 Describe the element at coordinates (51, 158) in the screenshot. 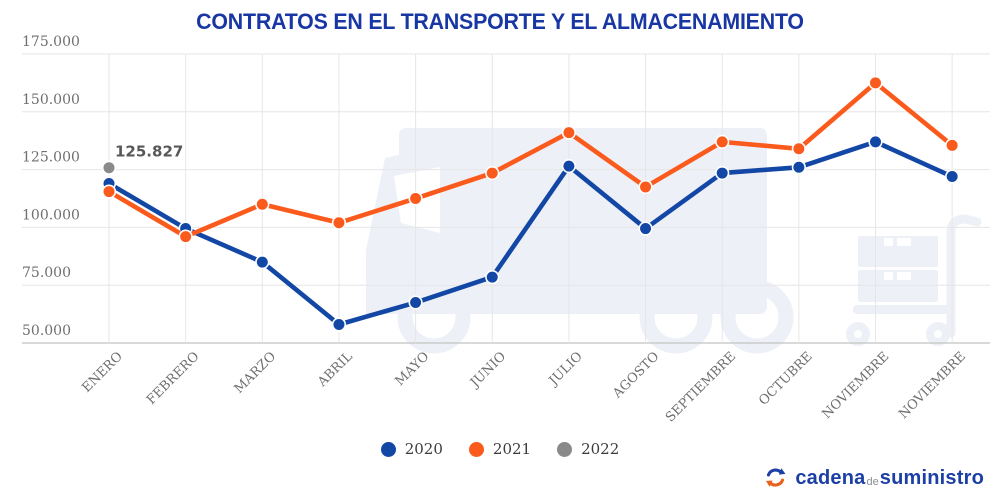

I see `y-axis-tick-label: 125.000` at that location.